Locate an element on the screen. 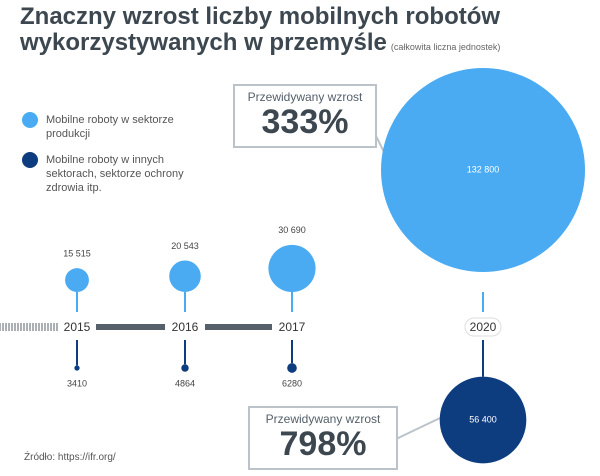  x-tick-label: 2020 is located at coordinates (483, 327).